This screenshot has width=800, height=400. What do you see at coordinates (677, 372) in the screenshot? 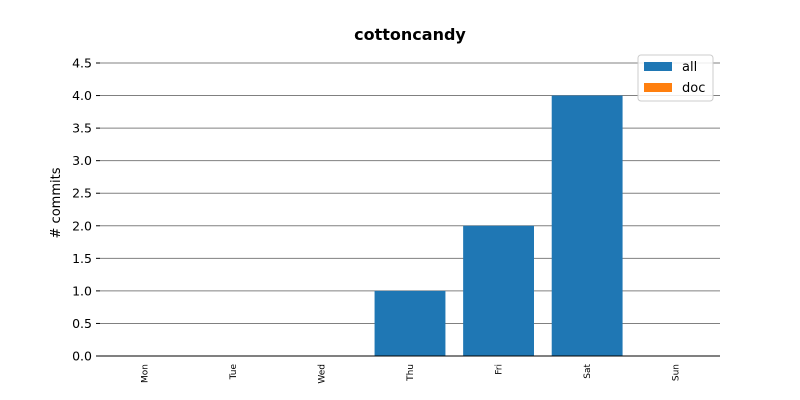
I see `x-tick-label: Sun` at bounding box center [677, 372].